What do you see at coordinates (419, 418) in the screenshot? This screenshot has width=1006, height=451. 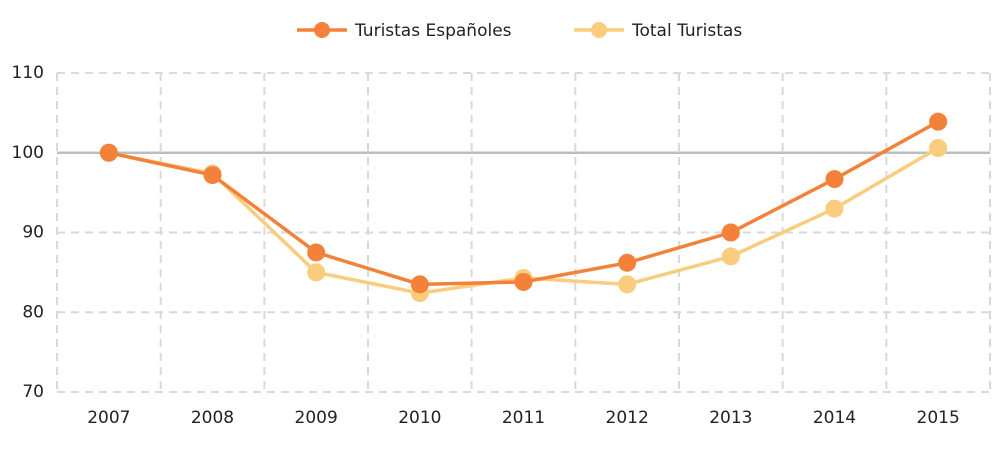 I see `x-tick-label: 2010` at bounding box center [419, 418].